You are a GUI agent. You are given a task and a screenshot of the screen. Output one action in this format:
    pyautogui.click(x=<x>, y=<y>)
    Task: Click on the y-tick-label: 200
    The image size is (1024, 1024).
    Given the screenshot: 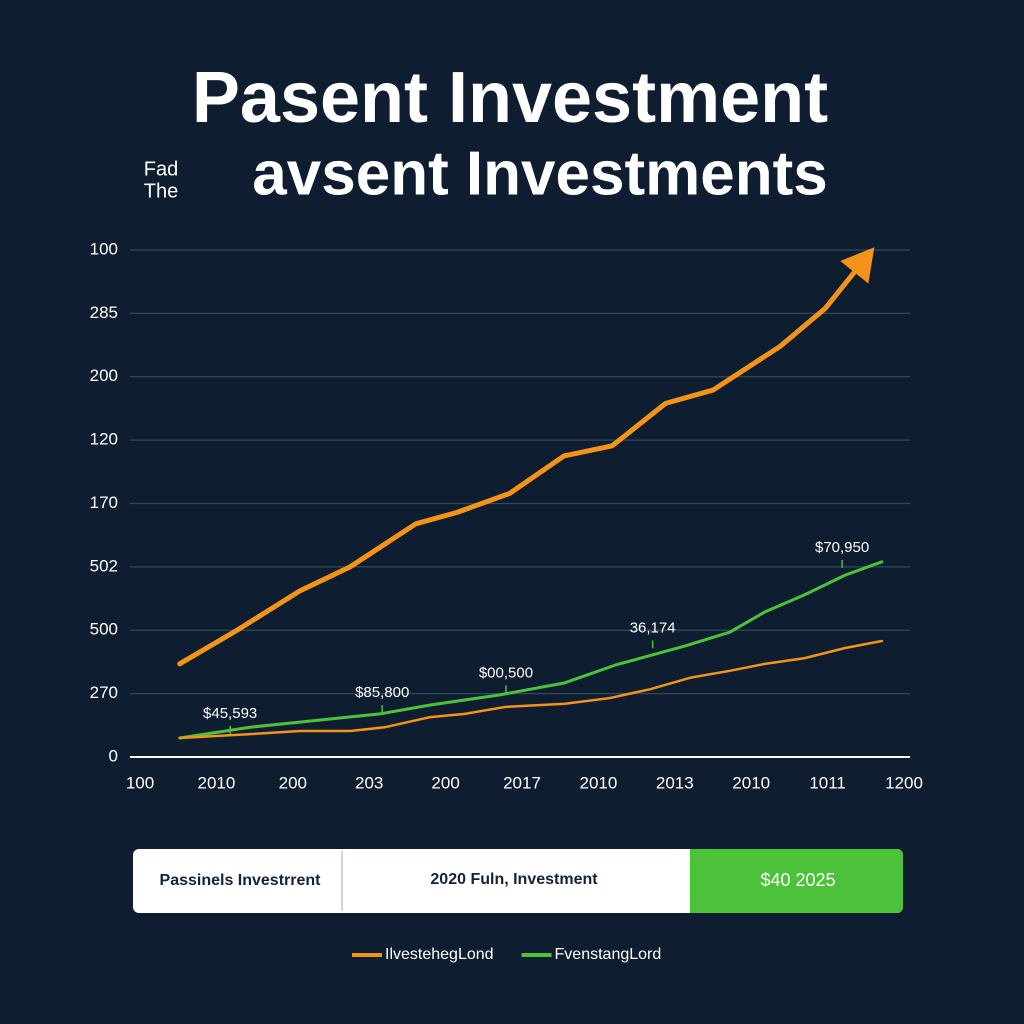 What is the action you would take?
    pyautogui.click(x=104, y=375)
    